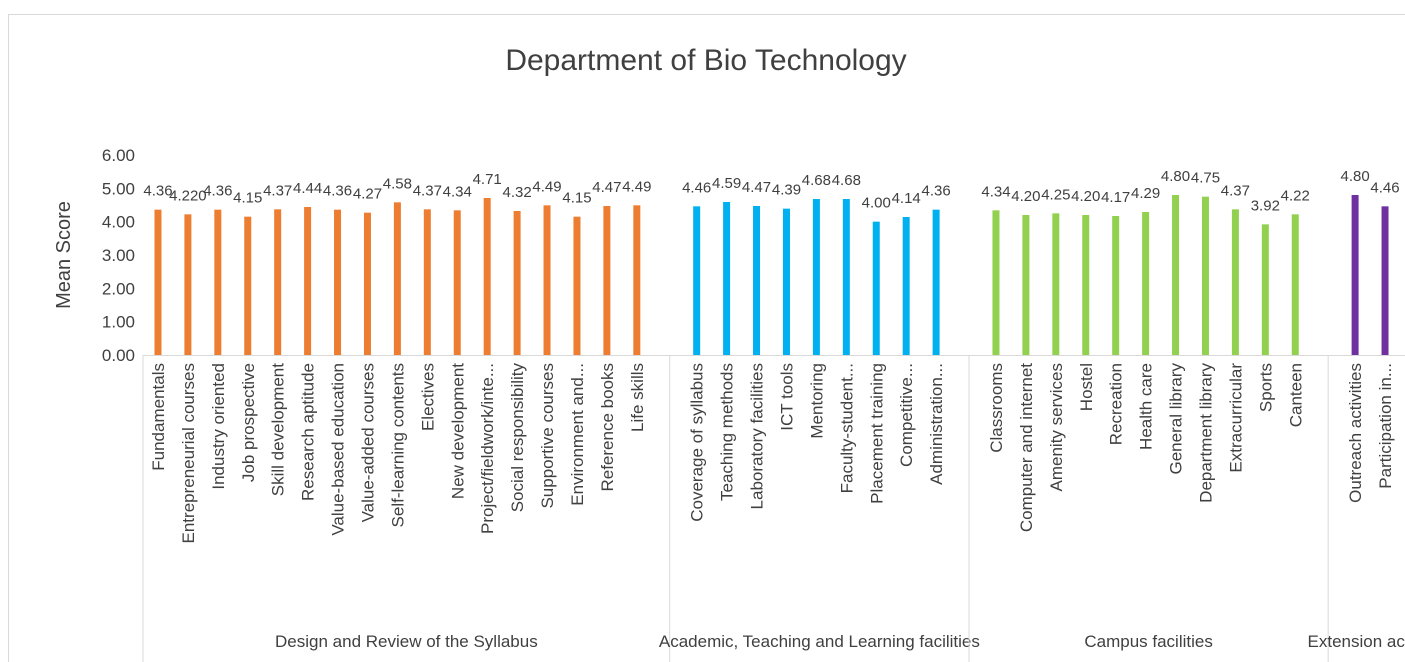  I want to click on x-tick-label: Supportive courses, so click(547, 436).